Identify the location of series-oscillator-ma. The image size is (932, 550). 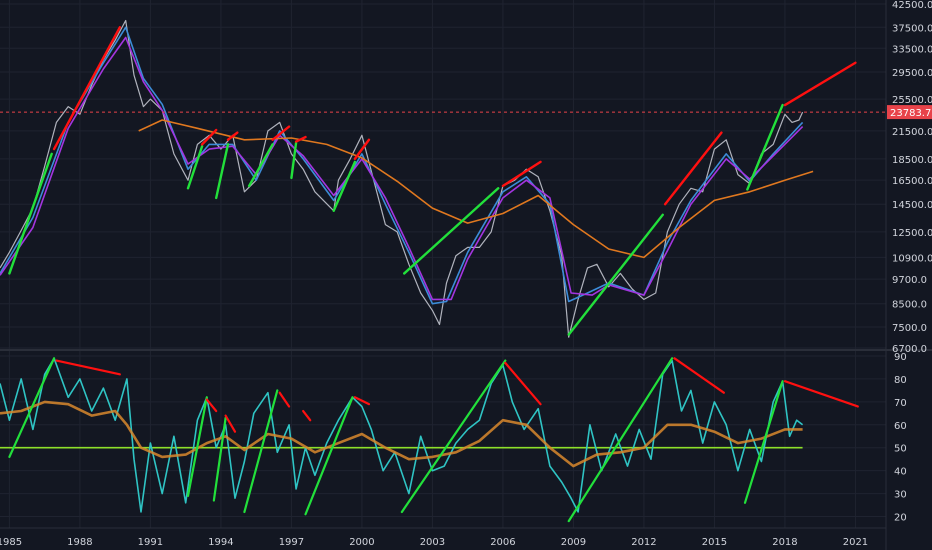
(401, 434).